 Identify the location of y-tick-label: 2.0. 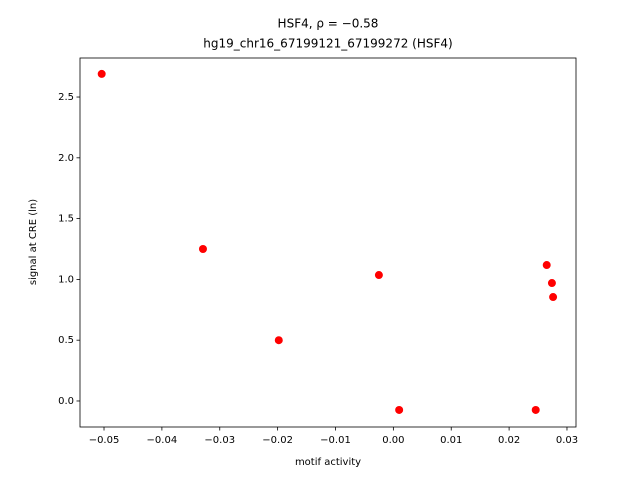
(66, 158).